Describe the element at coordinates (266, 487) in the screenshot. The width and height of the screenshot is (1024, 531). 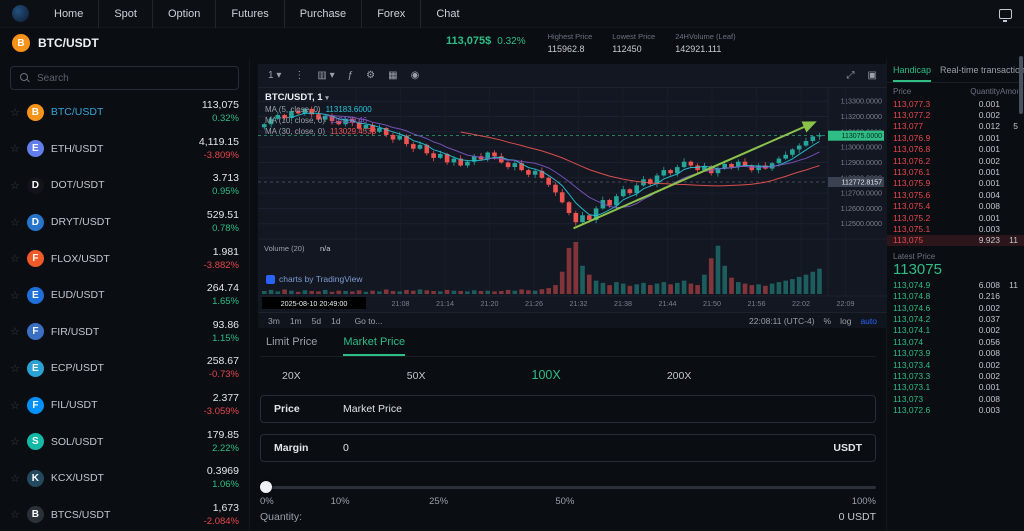
I see `slider-knob` at that location.